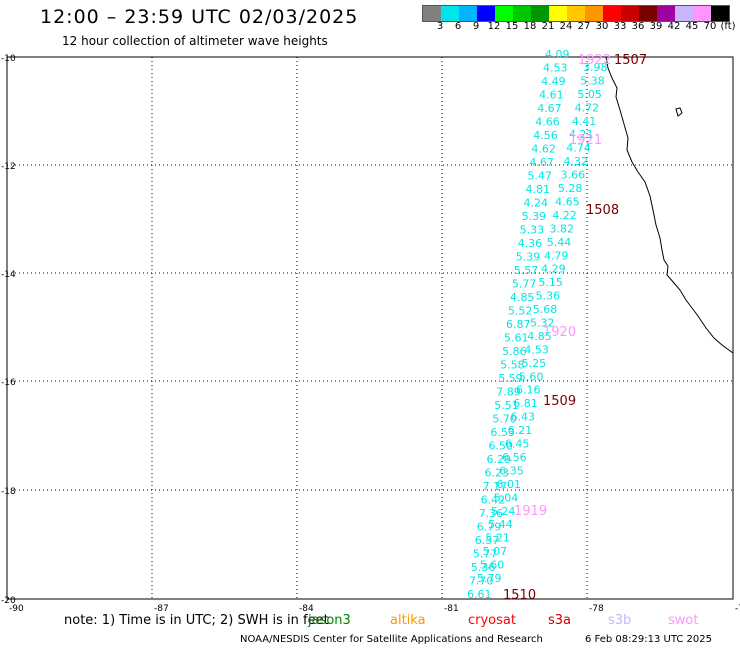 The height and width of the screenshot is (650, 740). Describe the element at coordinates (512, 365) in the screenshot. I see `wave-reading: 5.58` at that location.